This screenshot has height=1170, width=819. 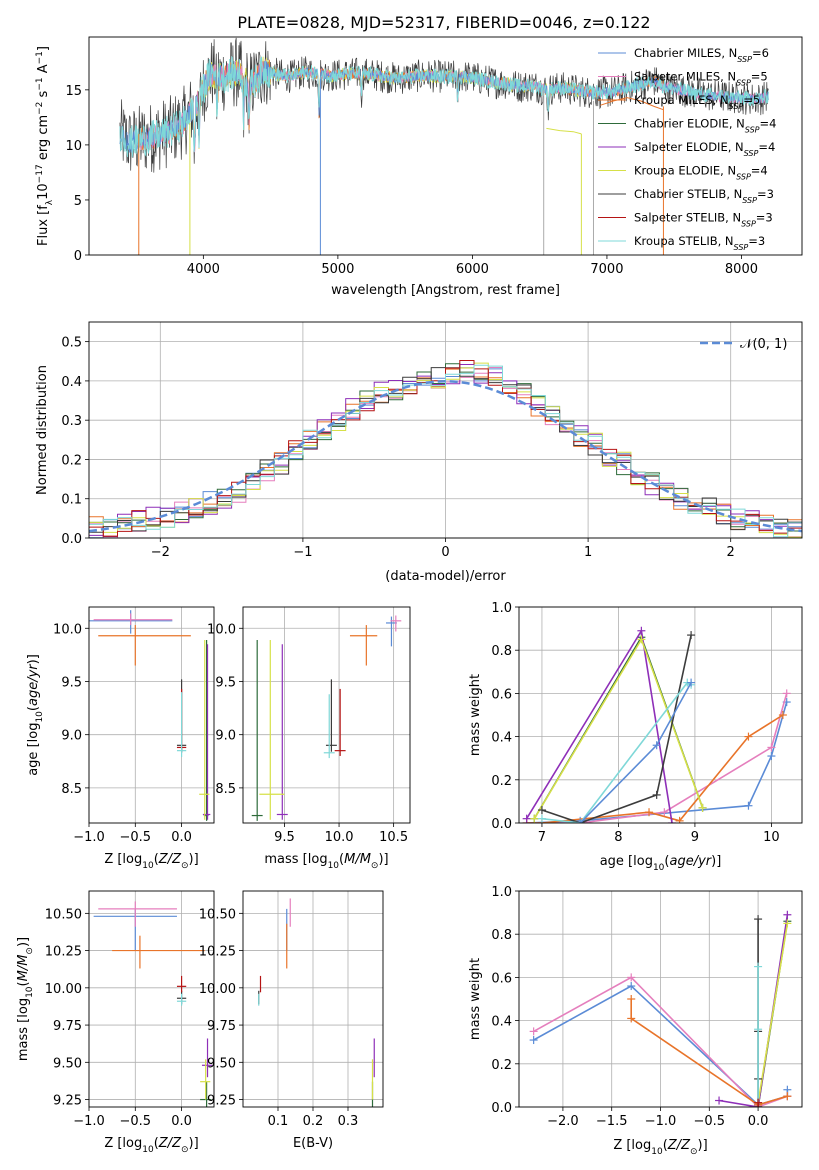 What do you see at coordinates (337, 269) in the screenshot?
I see `x-tick-label: 5000` at bounding box center [337, 269].